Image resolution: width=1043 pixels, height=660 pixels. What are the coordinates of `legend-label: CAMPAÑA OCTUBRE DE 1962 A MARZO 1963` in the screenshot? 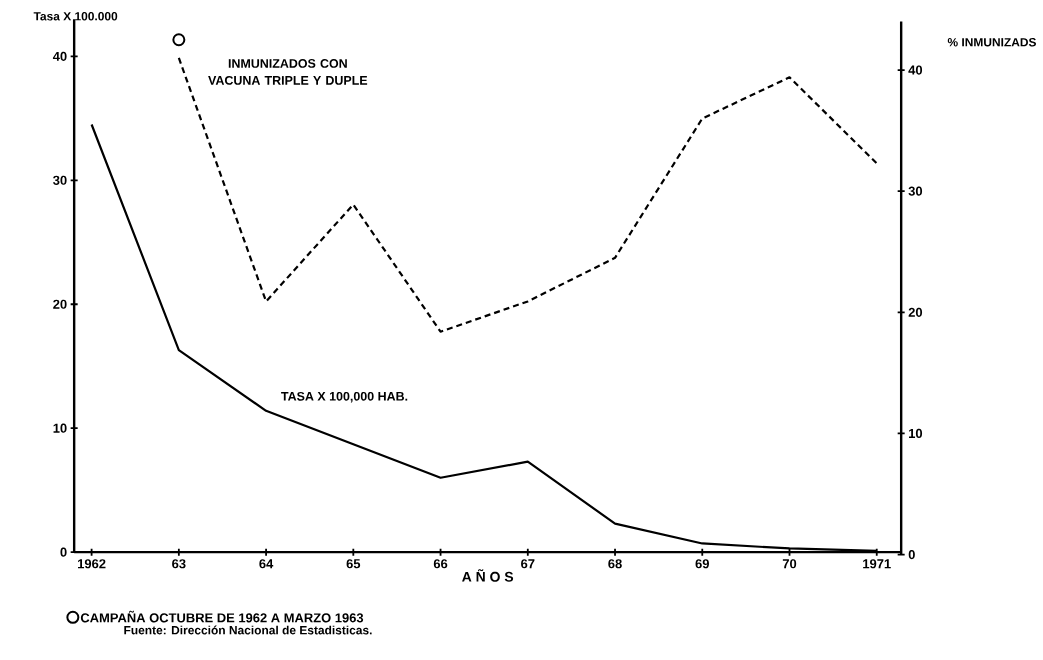 It's located at (222, 616).